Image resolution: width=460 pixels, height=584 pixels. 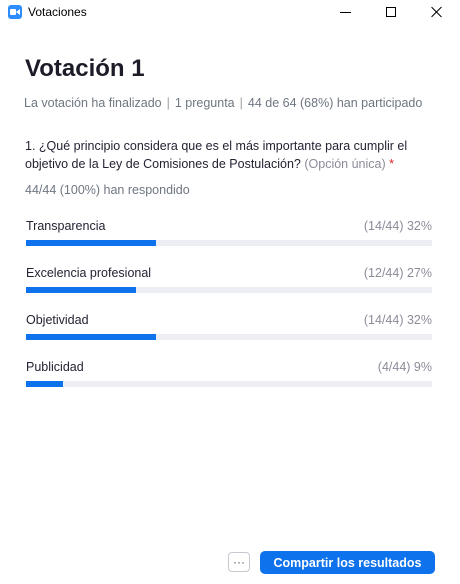 What do you see at coordinates (229, 375) in the screenshot?
I see `poll-option-publicidad: Publicidad (4/44) 9%` at bounding box center [229, 375].